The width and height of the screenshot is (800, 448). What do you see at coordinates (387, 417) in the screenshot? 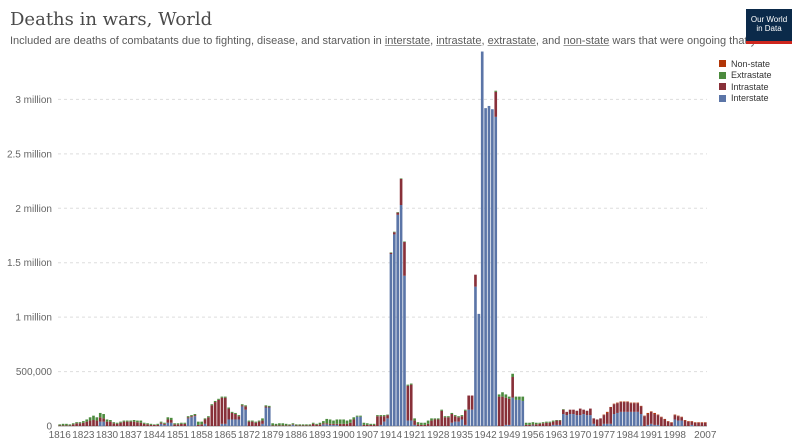
I see `bar-intrastate-1913` at bounding box center [387, 417].